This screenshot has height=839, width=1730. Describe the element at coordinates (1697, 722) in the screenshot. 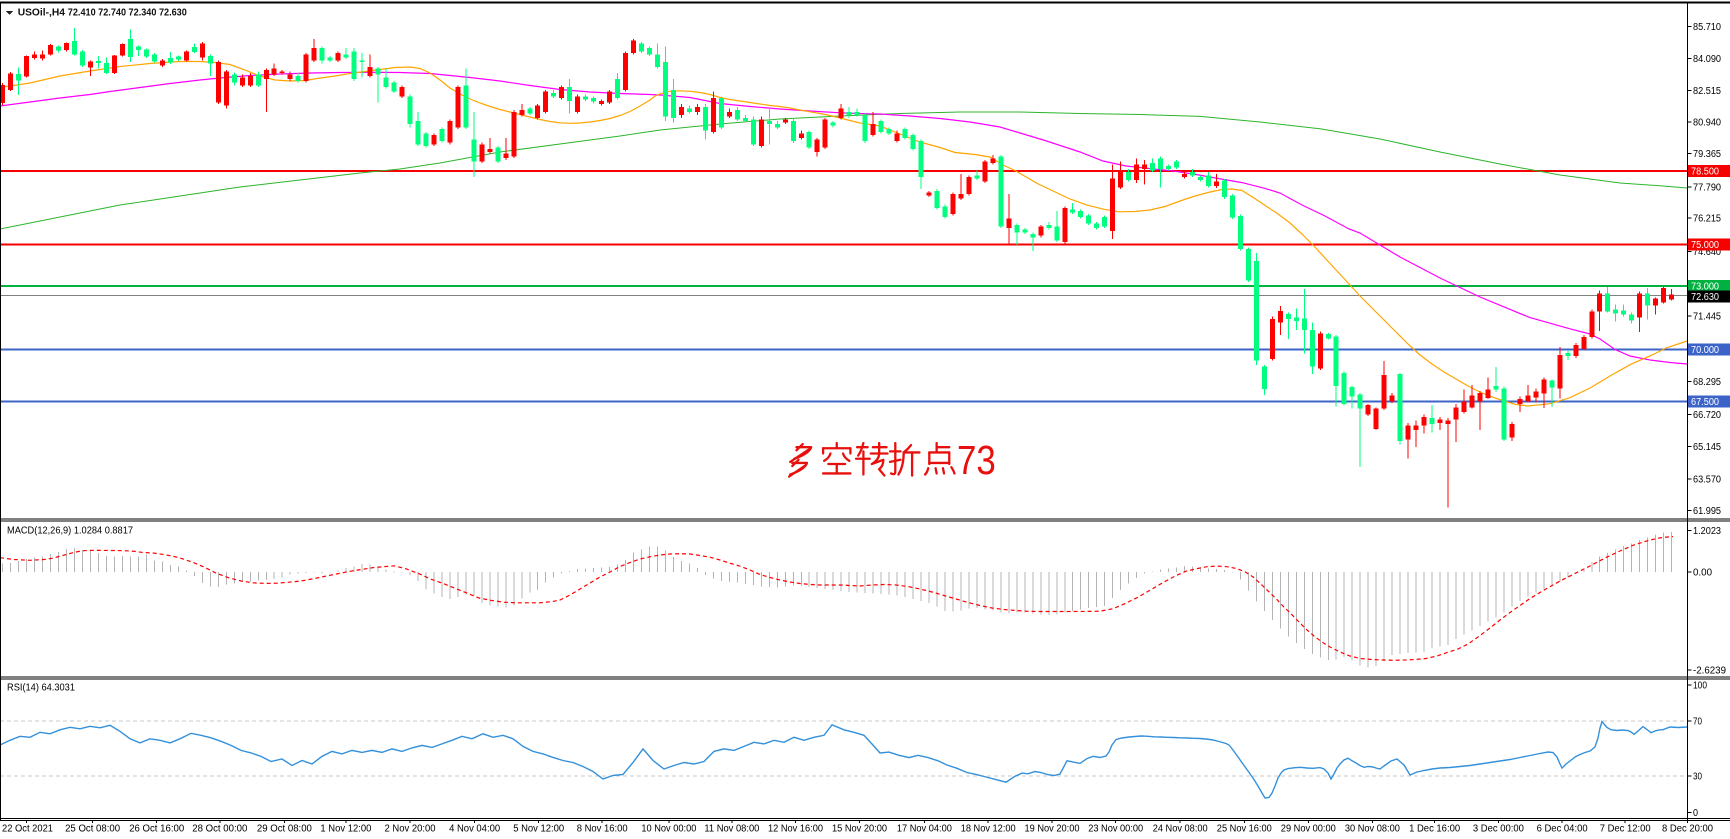

I see `svg-text: 70` at that location.